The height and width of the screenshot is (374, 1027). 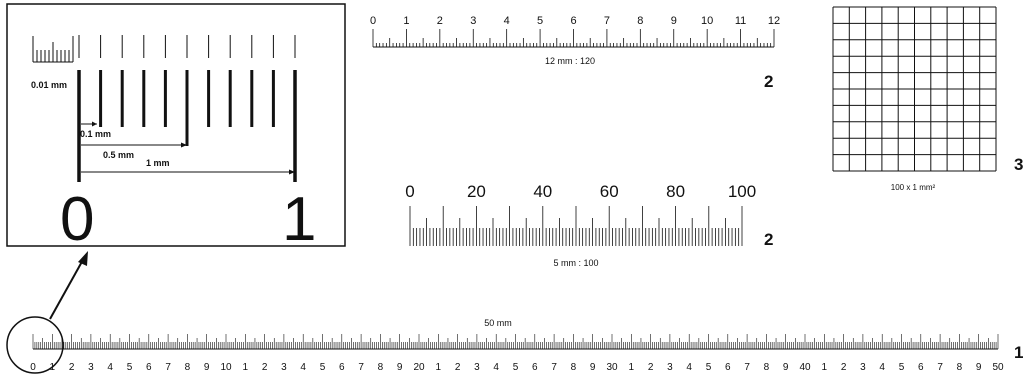 What do you see at coordinates (674, 21) in the screenshot?
I see `scale-12mm-number-label: 9` at bounding box center [674, 21].